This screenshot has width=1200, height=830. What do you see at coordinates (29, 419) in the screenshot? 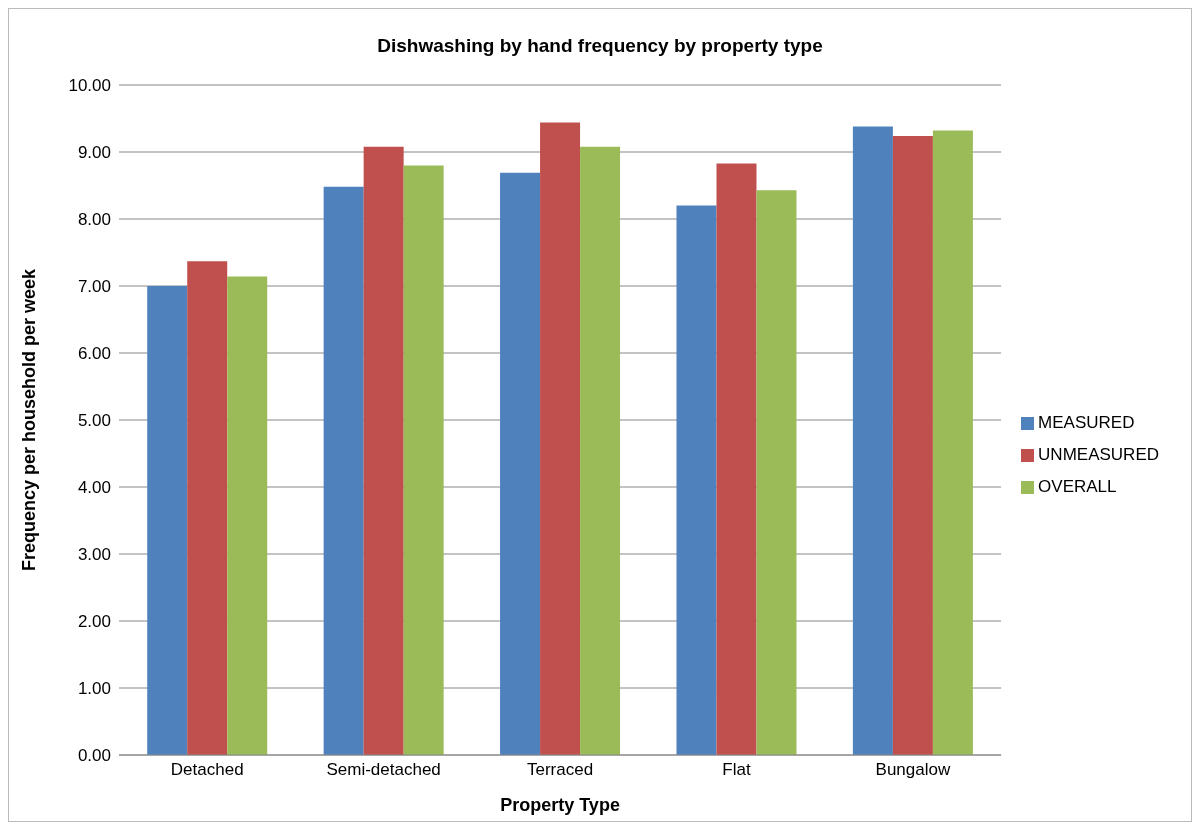
I see `y-axis-title: Frequency per household per week` at bounding box center [29, 419].